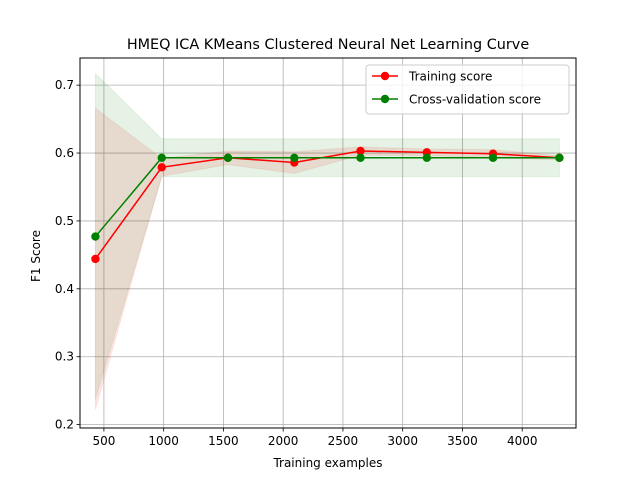 The image size is (640, 480). I want to click on y-axis-label: F1 Score, so click(36, 256).